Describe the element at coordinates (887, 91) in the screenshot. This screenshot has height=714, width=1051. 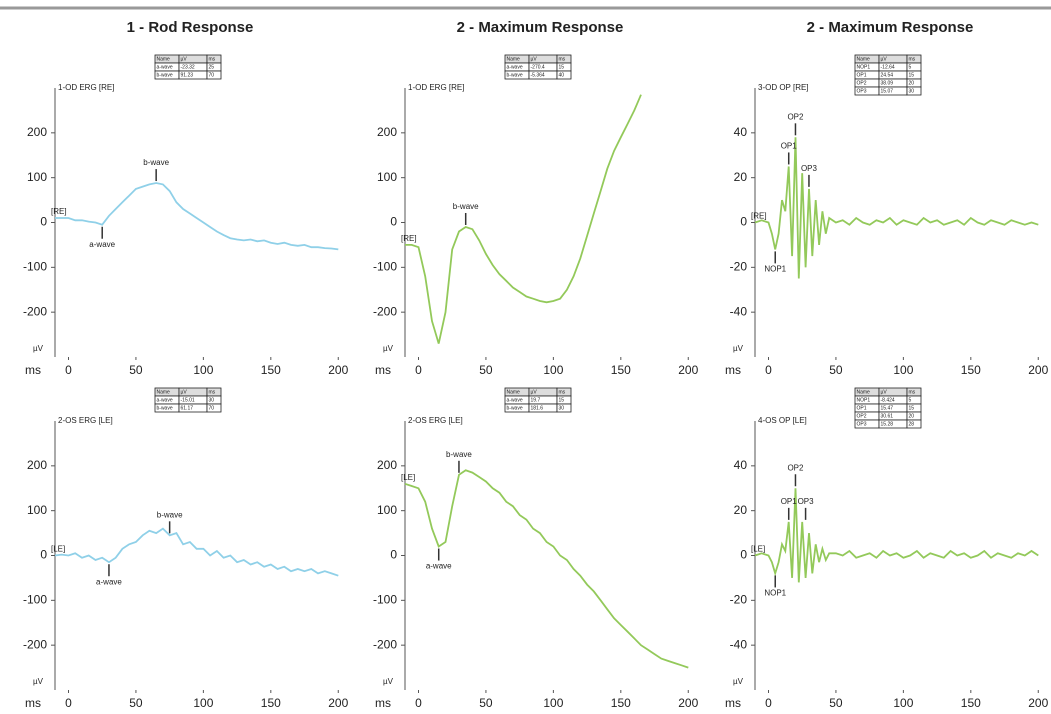
I see `table-text: 15.07` at that location.